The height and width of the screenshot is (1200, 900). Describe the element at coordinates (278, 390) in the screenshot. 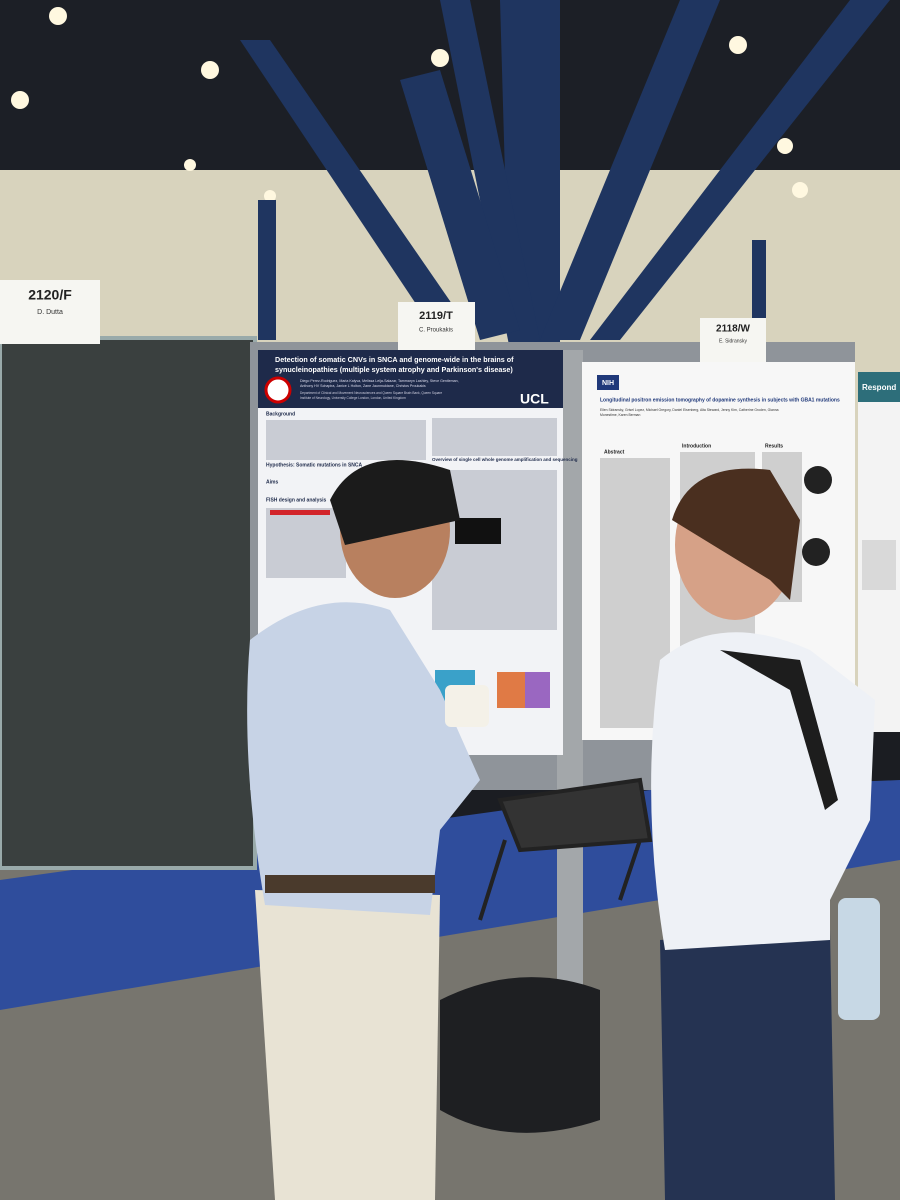

I see `logo` at that location.